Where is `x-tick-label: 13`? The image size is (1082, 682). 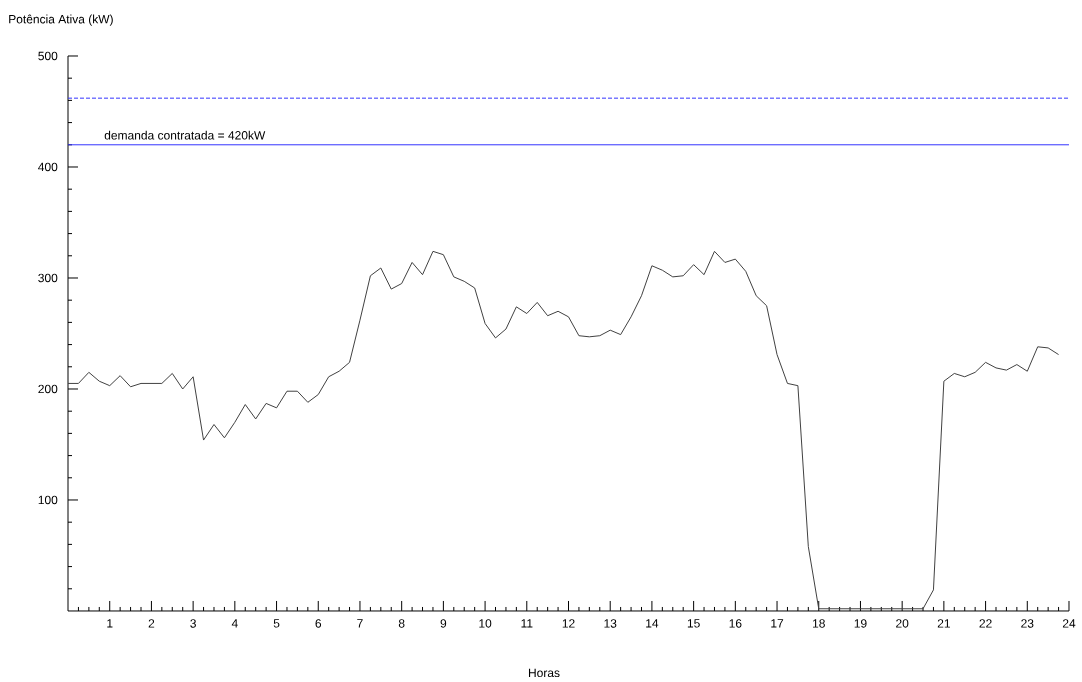
x-tick-label: 13 is located at coordinates (610, 623).